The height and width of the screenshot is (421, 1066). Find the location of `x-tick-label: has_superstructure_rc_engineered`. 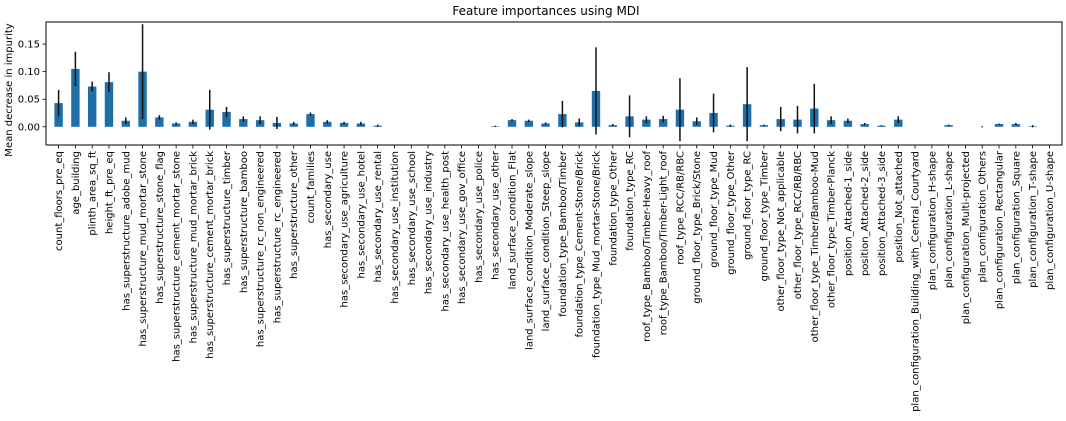

x-tick-label: has_superstructure_rc_engineered is located at coordinates (277, 237).